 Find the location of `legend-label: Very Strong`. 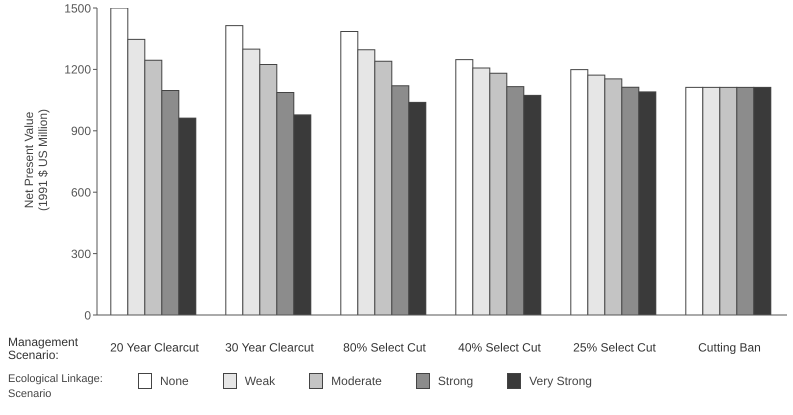

legend-label: Very Strong is located at coordinates (560, 381).